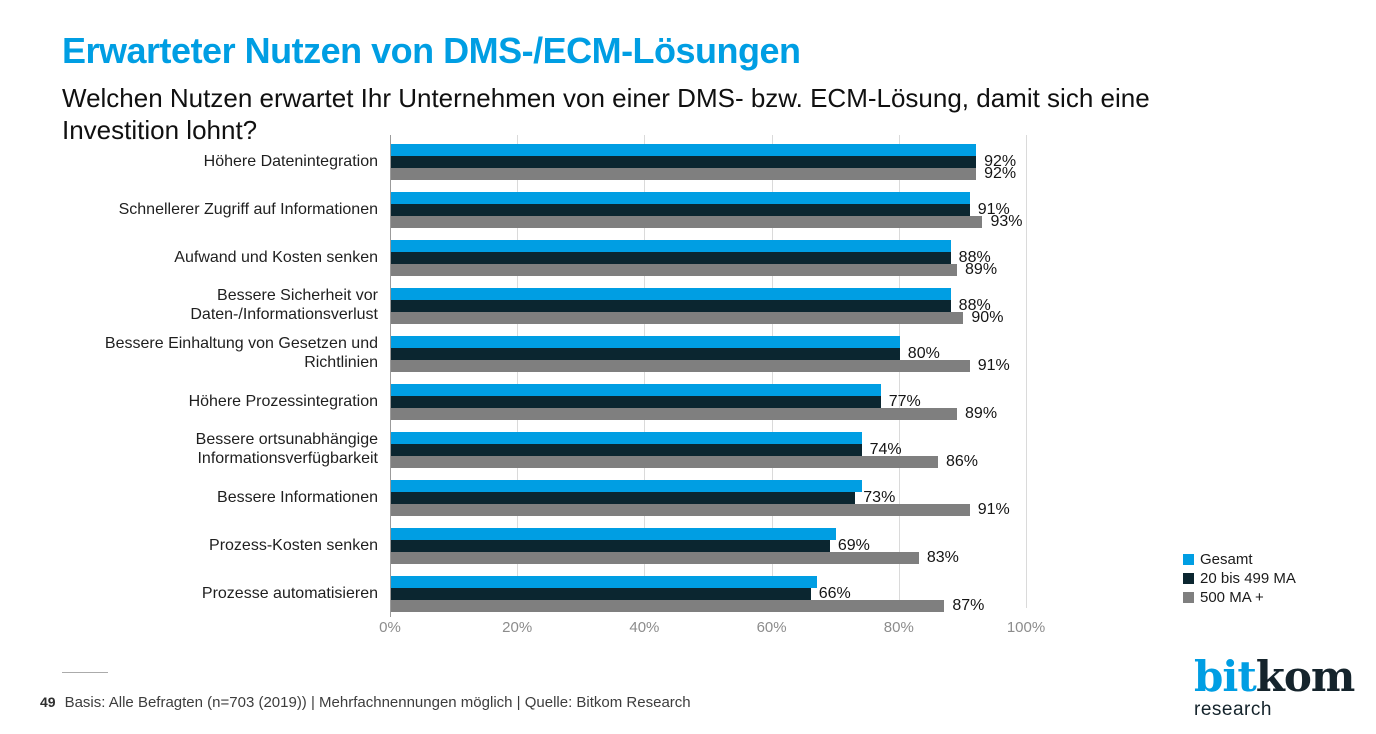 The image size is (1376, 734). I want to click on value-label: 87%, so click(968, 605).